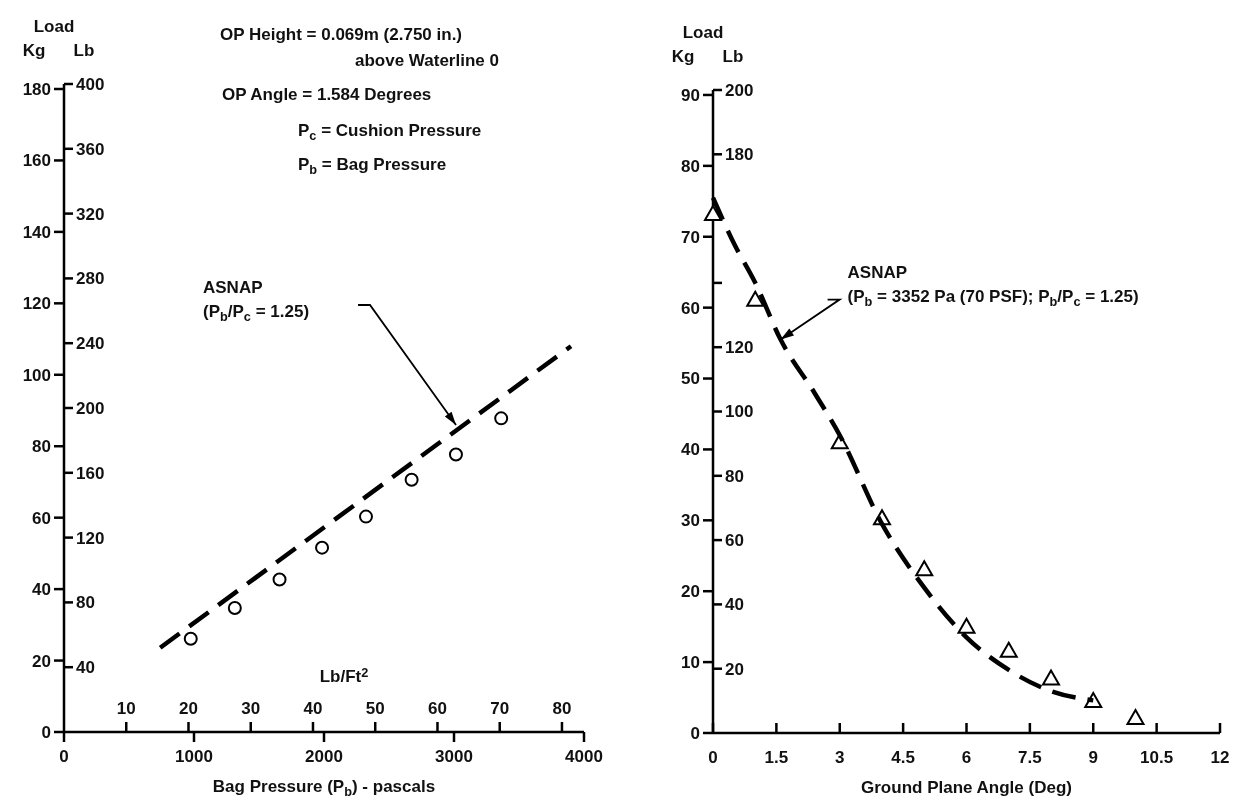  Describe the element at coordinates (690, 379) in the screenshot. I see `y-tick-label: 50` at that location.